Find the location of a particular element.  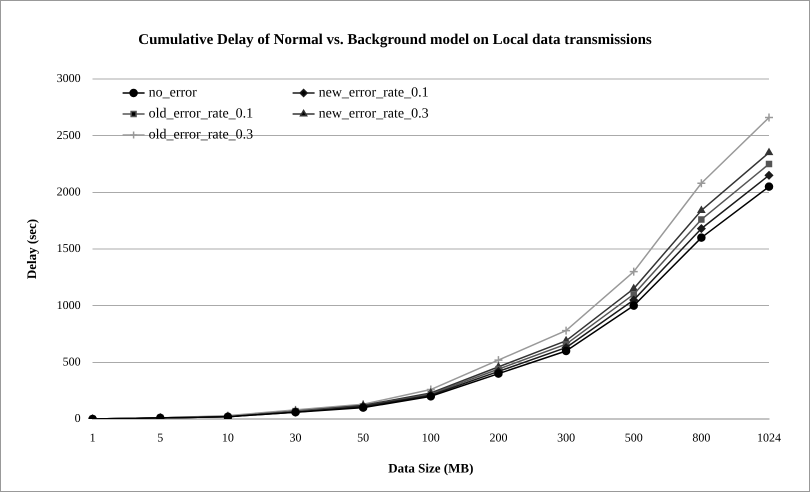

x-tick-label: 300 is located at coordinates (566, 437).